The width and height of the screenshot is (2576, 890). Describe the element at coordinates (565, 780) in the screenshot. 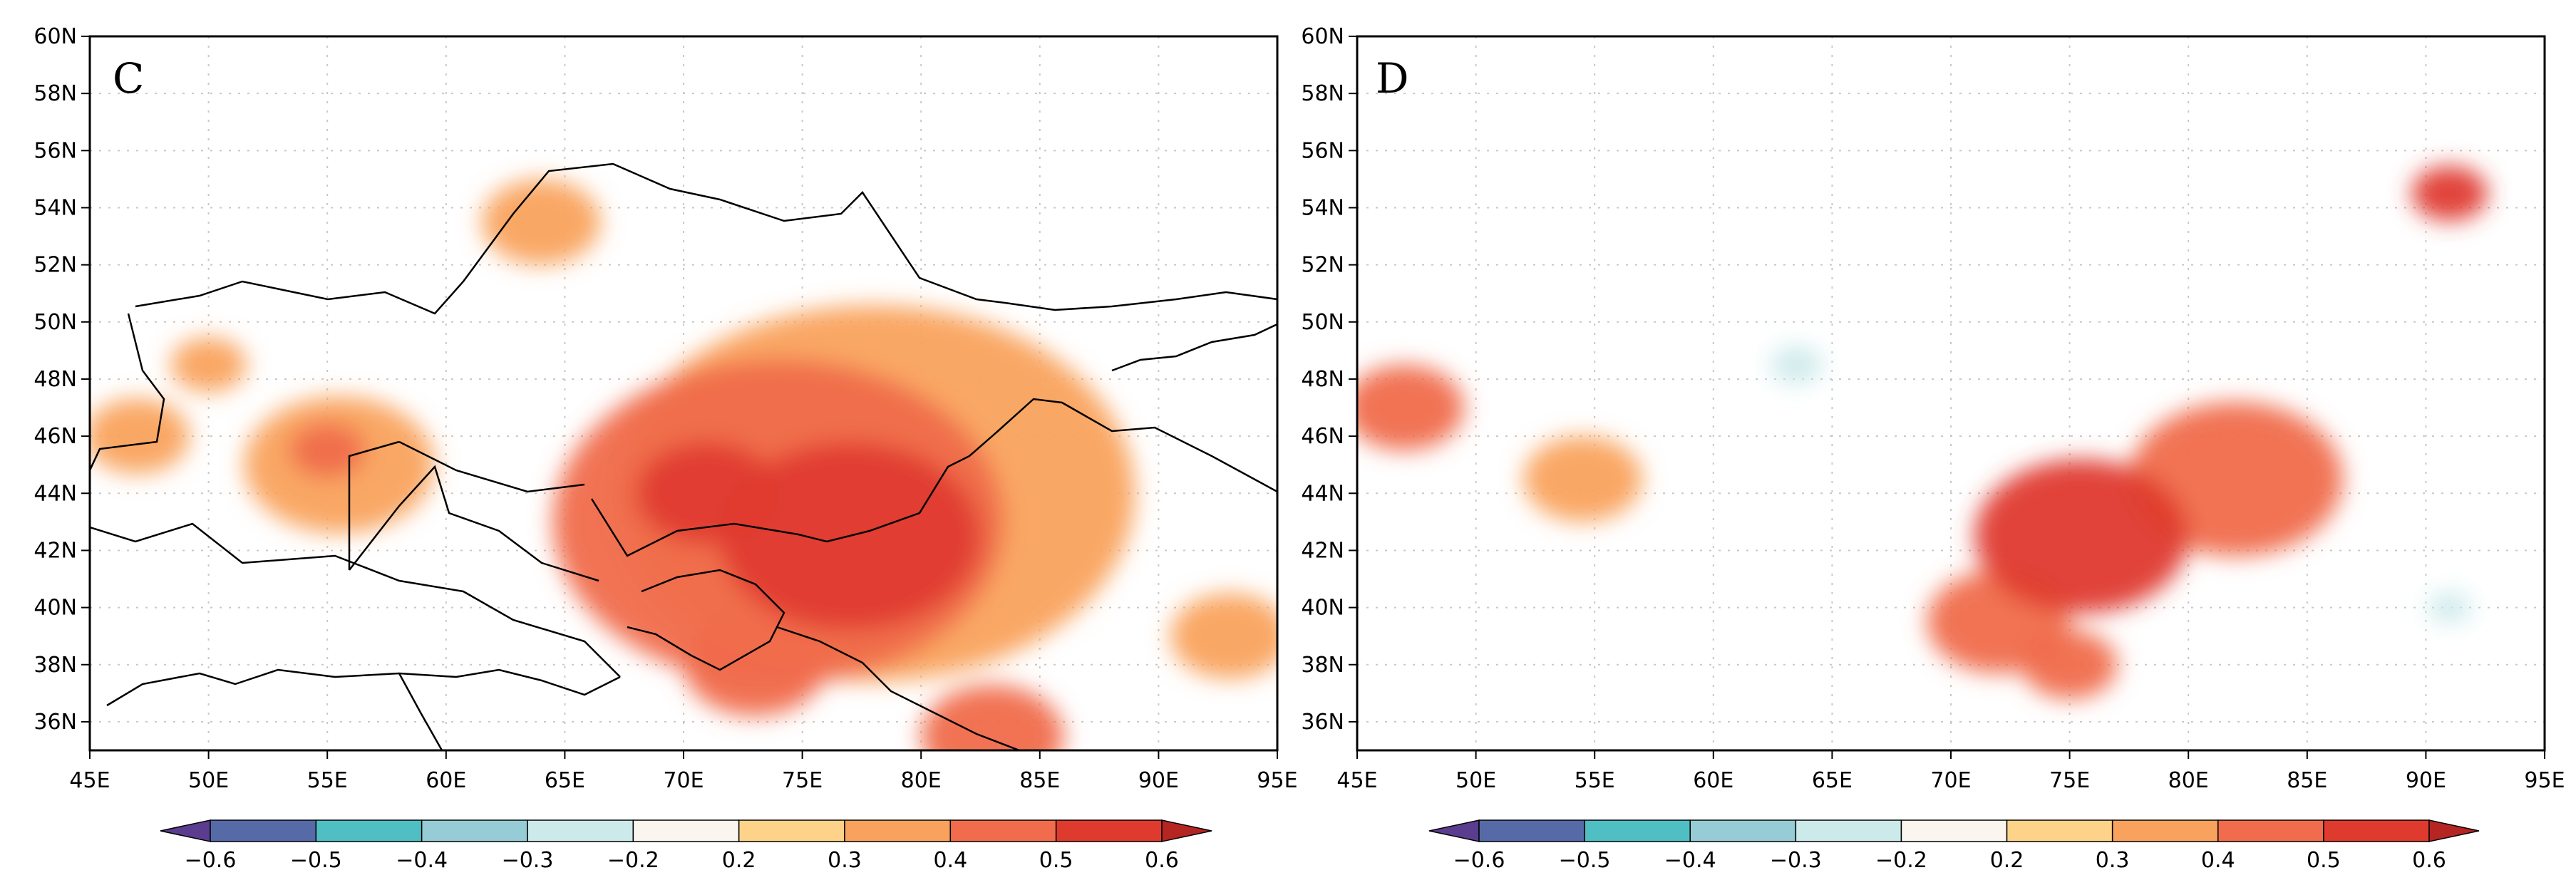

I see `x-tick-label: 65E` at that location.